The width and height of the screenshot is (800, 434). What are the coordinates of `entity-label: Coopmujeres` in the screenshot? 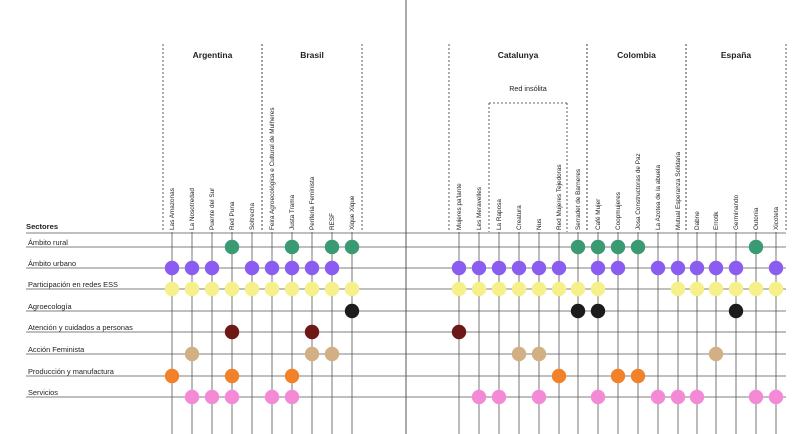 It's located at (618, 211).